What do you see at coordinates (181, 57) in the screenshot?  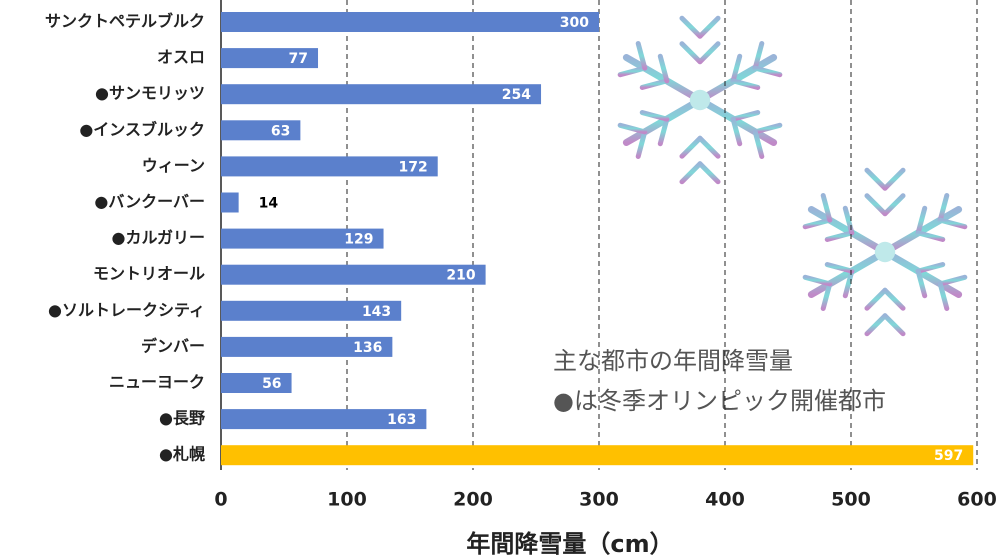 I see `y-tick-label: オスロ` at bounding box center [181, 57].